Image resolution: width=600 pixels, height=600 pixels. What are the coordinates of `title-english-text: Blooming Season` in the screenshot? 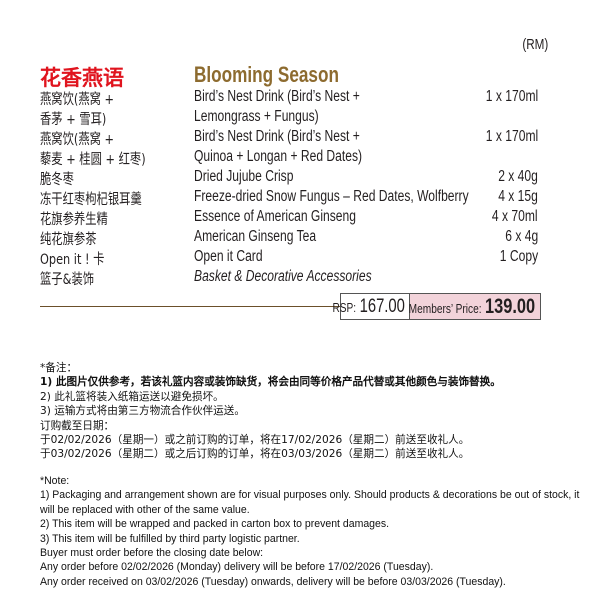 It's located at (266, 74).